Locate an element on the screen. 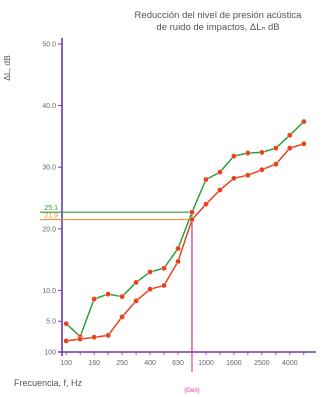  x-tick-label: 100 is located at coordinates (66, 363).